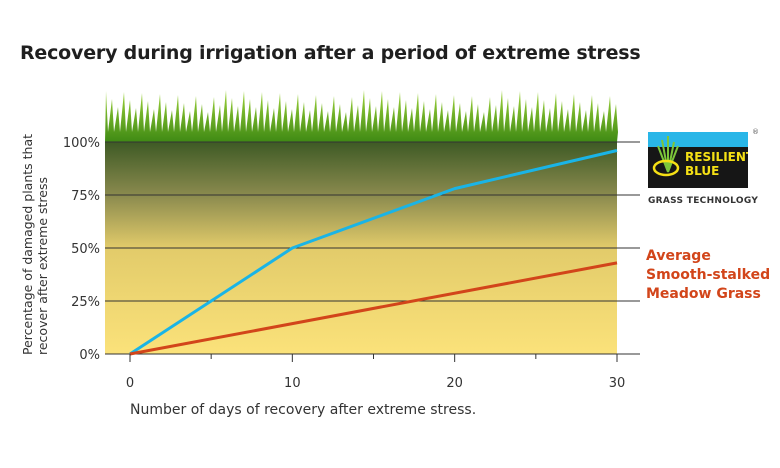 The image size is (780, 468). I want to click on y-tick-label: 50%, so click(85, 249).